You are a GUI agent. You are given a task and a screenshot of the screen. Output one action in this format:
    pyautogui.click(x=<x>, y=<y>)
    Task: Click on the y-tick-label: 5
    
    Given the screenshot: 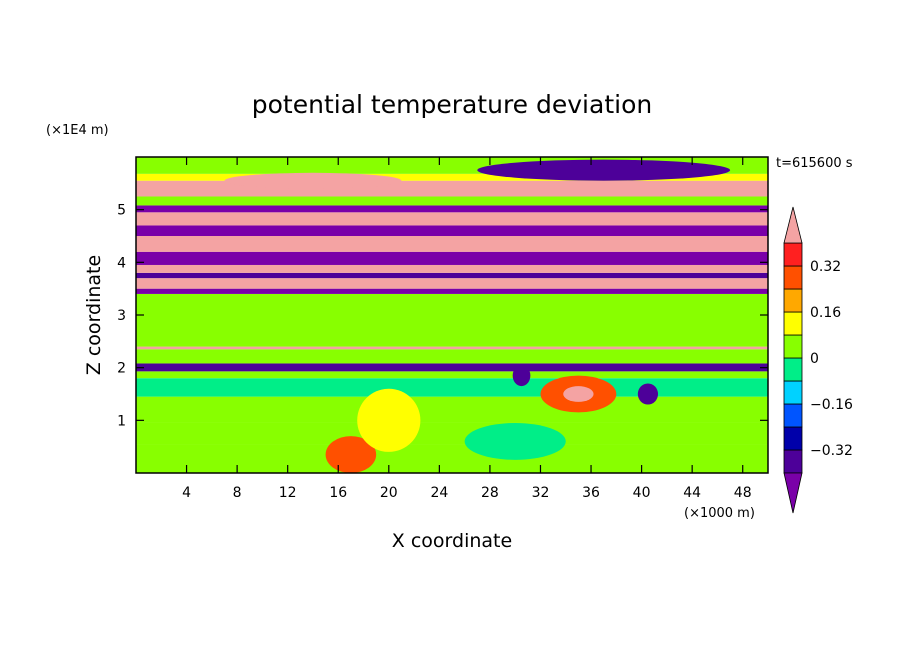 What is the action you would take?
    pyautogui.click(x=121, y=211)
    